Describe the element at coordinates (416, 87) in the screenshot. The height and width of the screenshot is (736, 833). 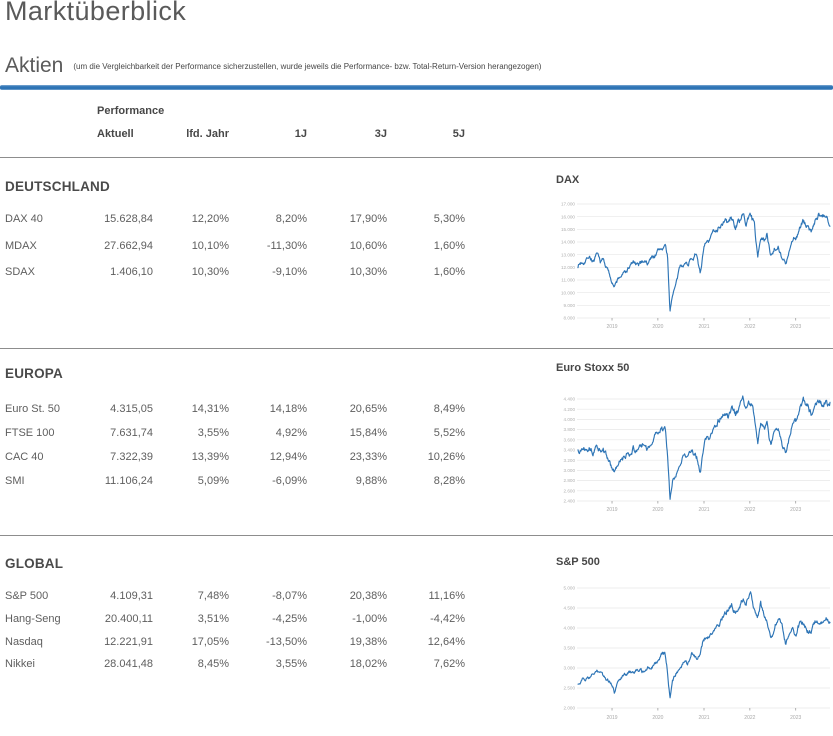
I see `blue-accent-bar` at that location.